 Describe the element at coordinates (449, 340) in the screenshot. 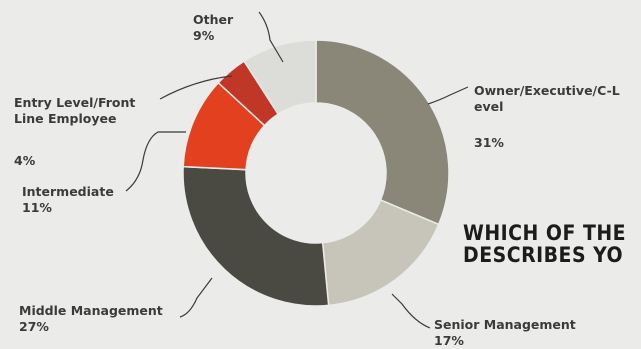

I see `label-senior-value: 17%` at that location.